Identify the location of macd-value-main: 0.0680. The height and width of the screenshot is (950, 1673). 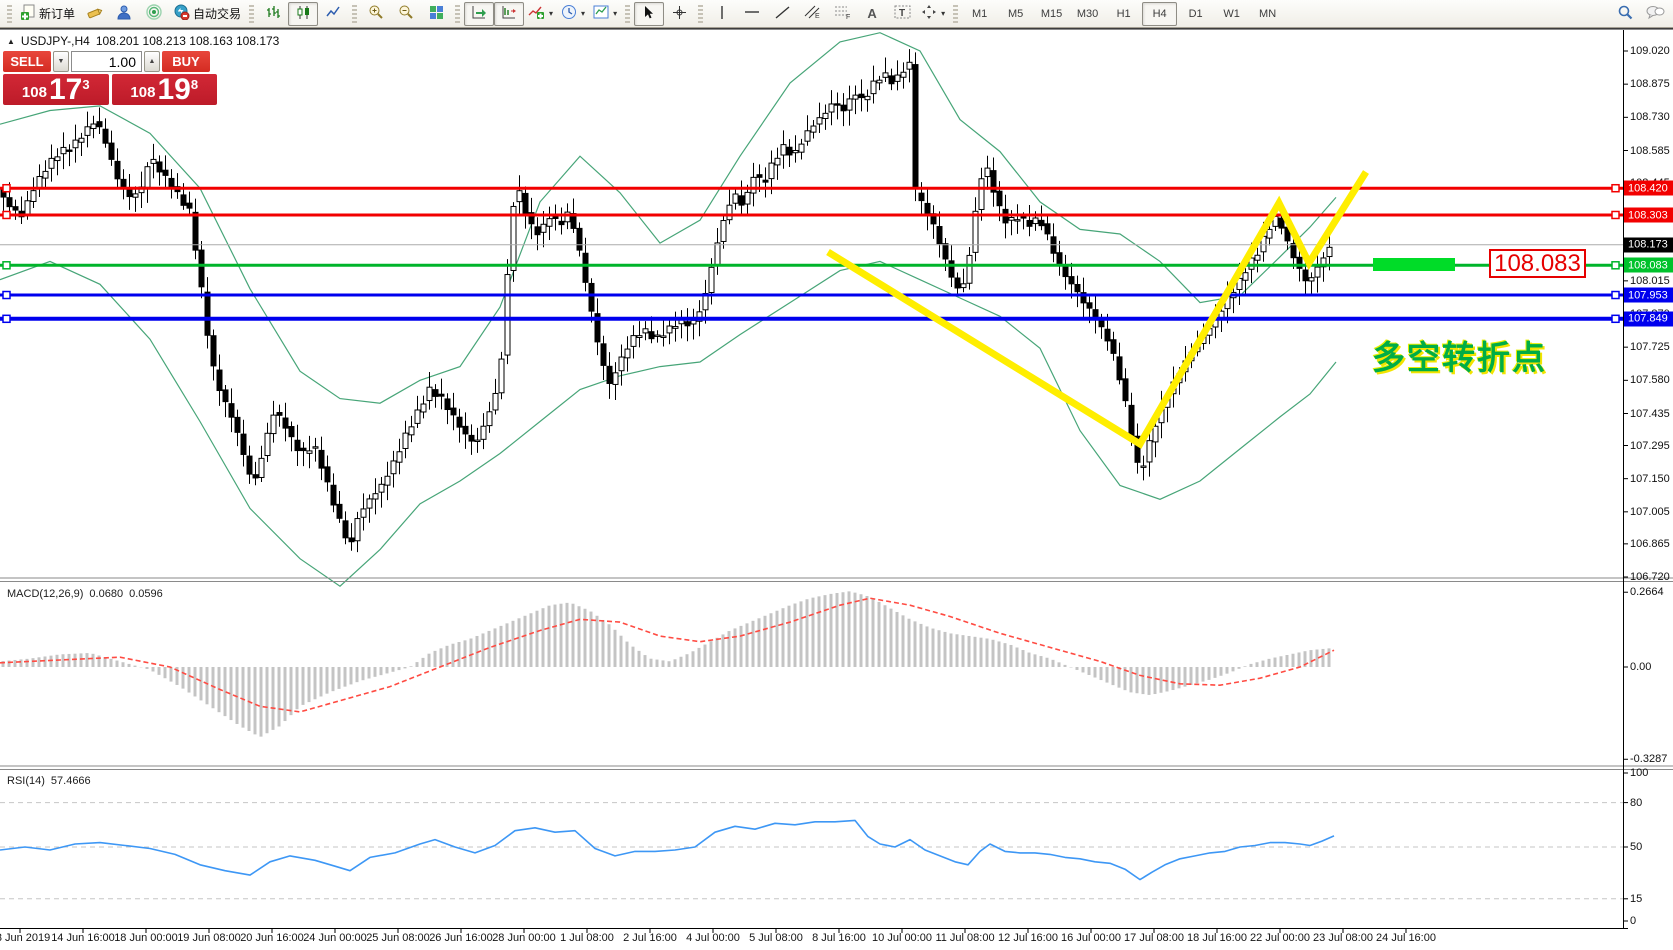
(106, 594).